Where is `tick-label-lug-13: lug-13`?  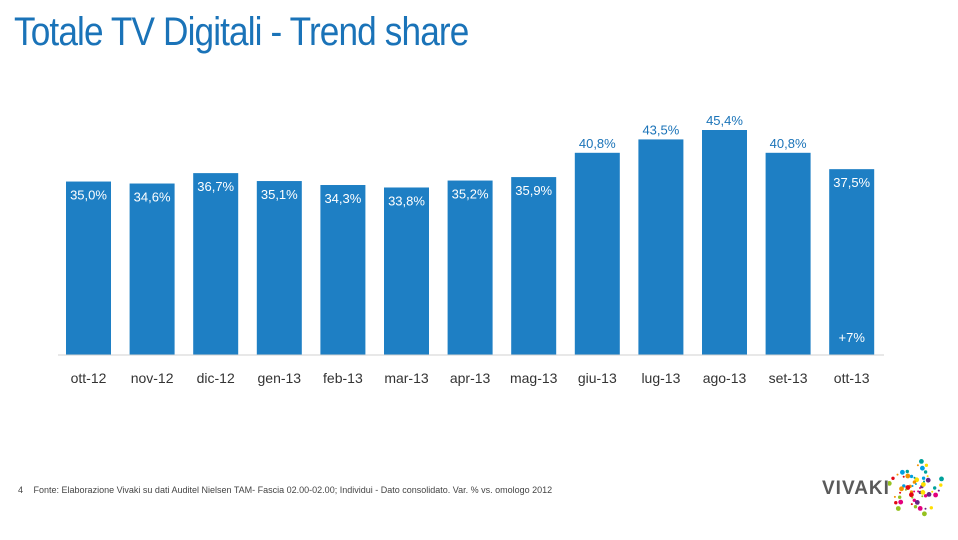
tick-label-lug-13: lug-13 is located at coordinates (660, 378).